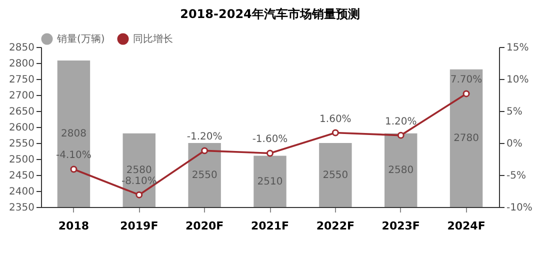 Image resolution: width=554 pixels, height=275 pixels. I want to click on y-tick-label: 2450, so click(21, 176).